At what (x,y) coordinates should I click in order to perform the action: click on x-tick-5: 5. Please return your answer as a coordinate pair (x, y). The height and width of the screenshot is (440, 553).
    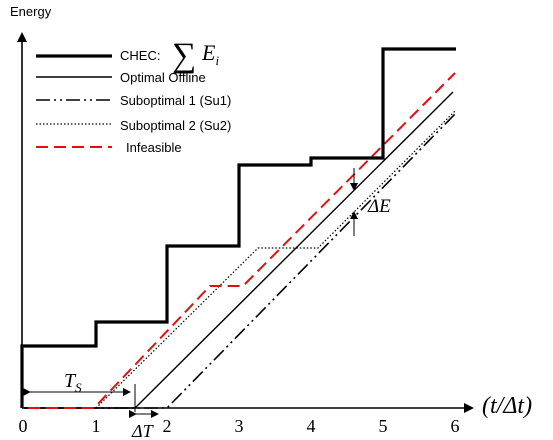
    Looking at the image, I should click on (383, 426).